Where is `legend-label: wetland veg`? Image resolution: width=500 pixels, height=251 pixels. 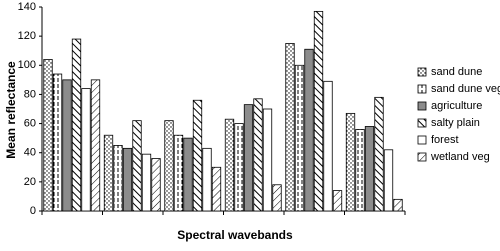
legend-label: wetland veg is located at coordinates (460, 157).